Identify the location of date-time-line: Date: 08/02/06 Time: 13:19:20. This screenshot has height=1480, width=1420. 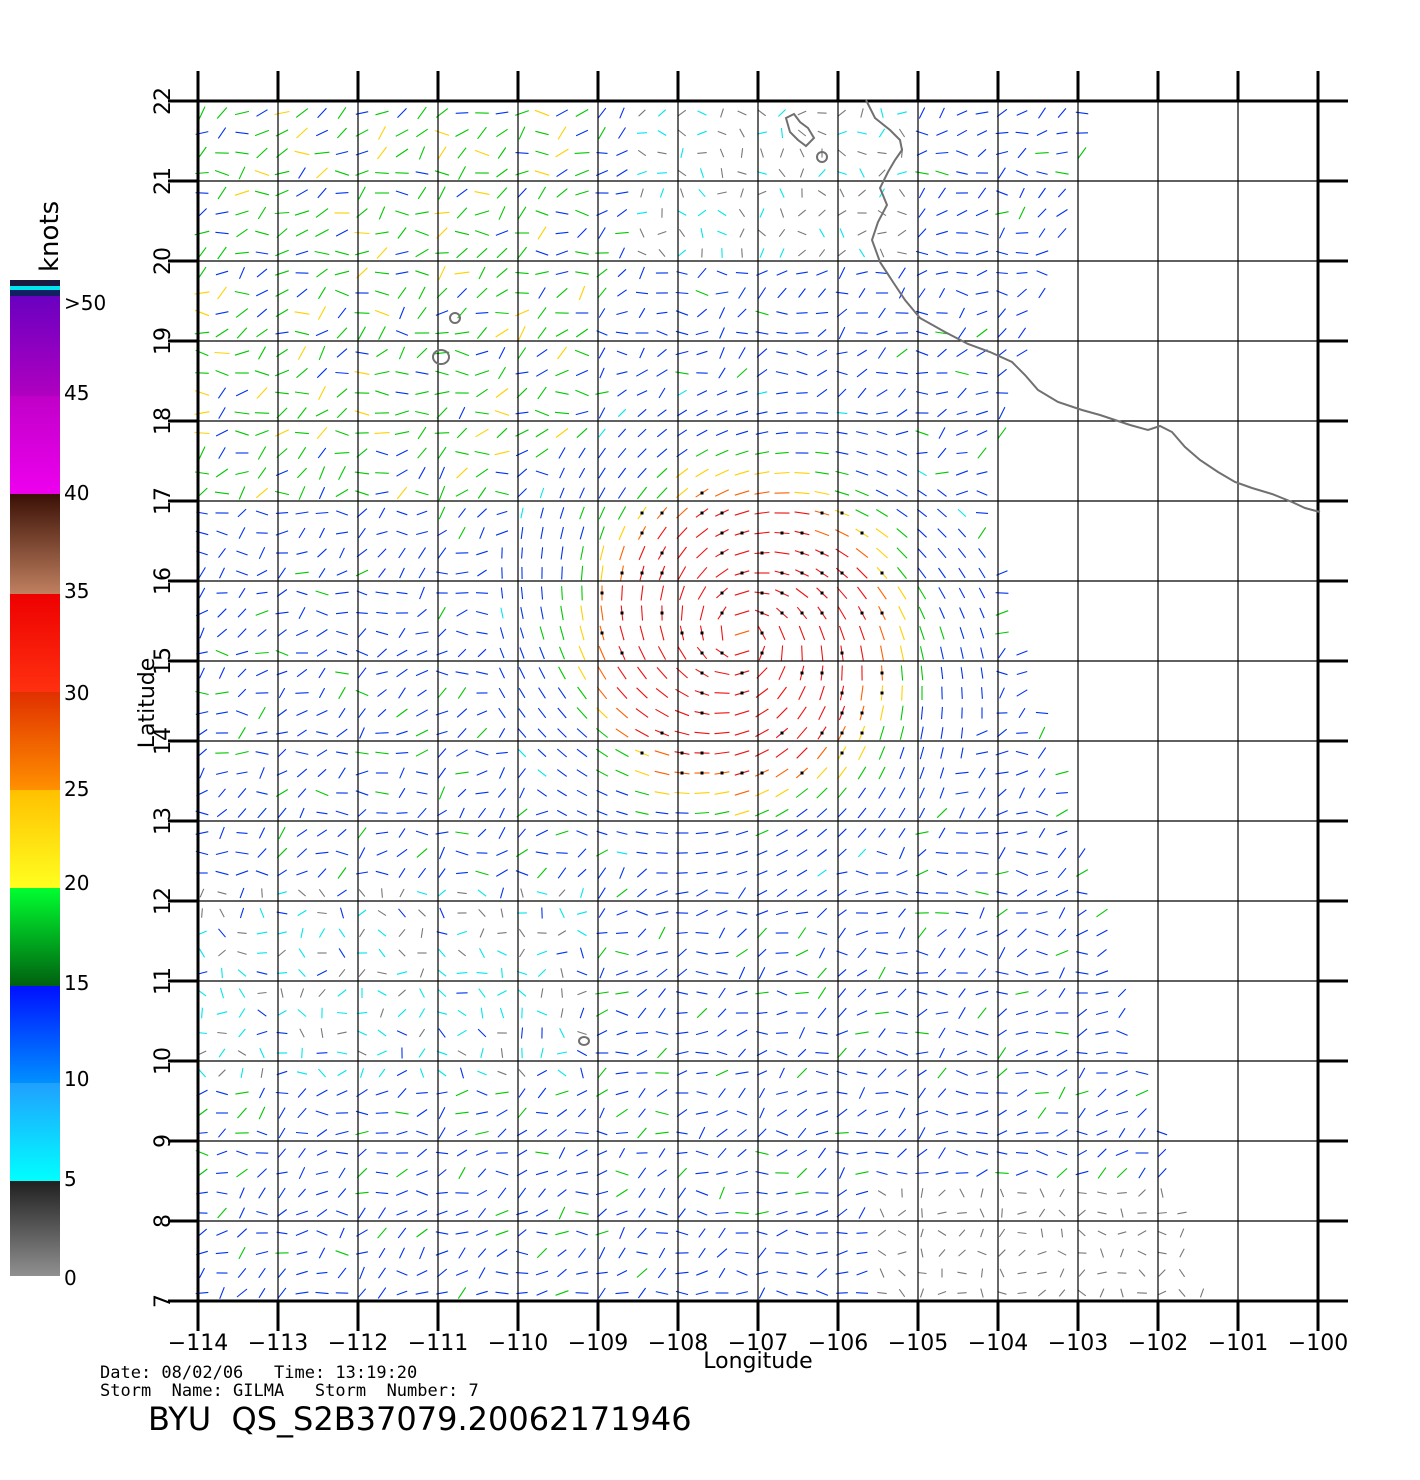
(258, 1373).